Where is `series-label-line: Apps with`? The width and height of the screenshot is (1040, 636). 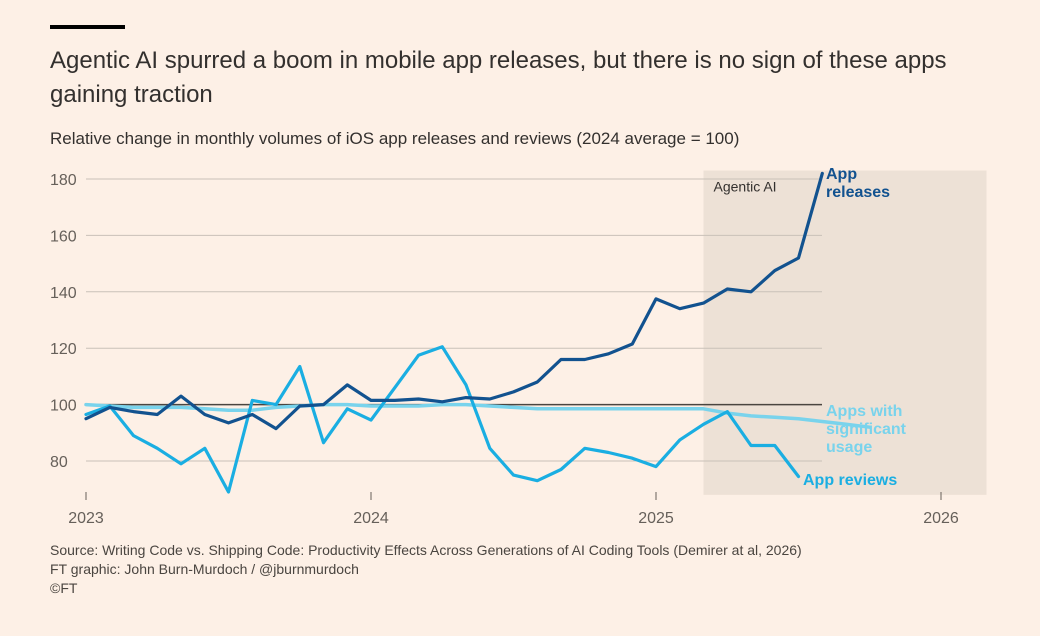
series-label-line: Apps with is located at coordinates (864, 411).